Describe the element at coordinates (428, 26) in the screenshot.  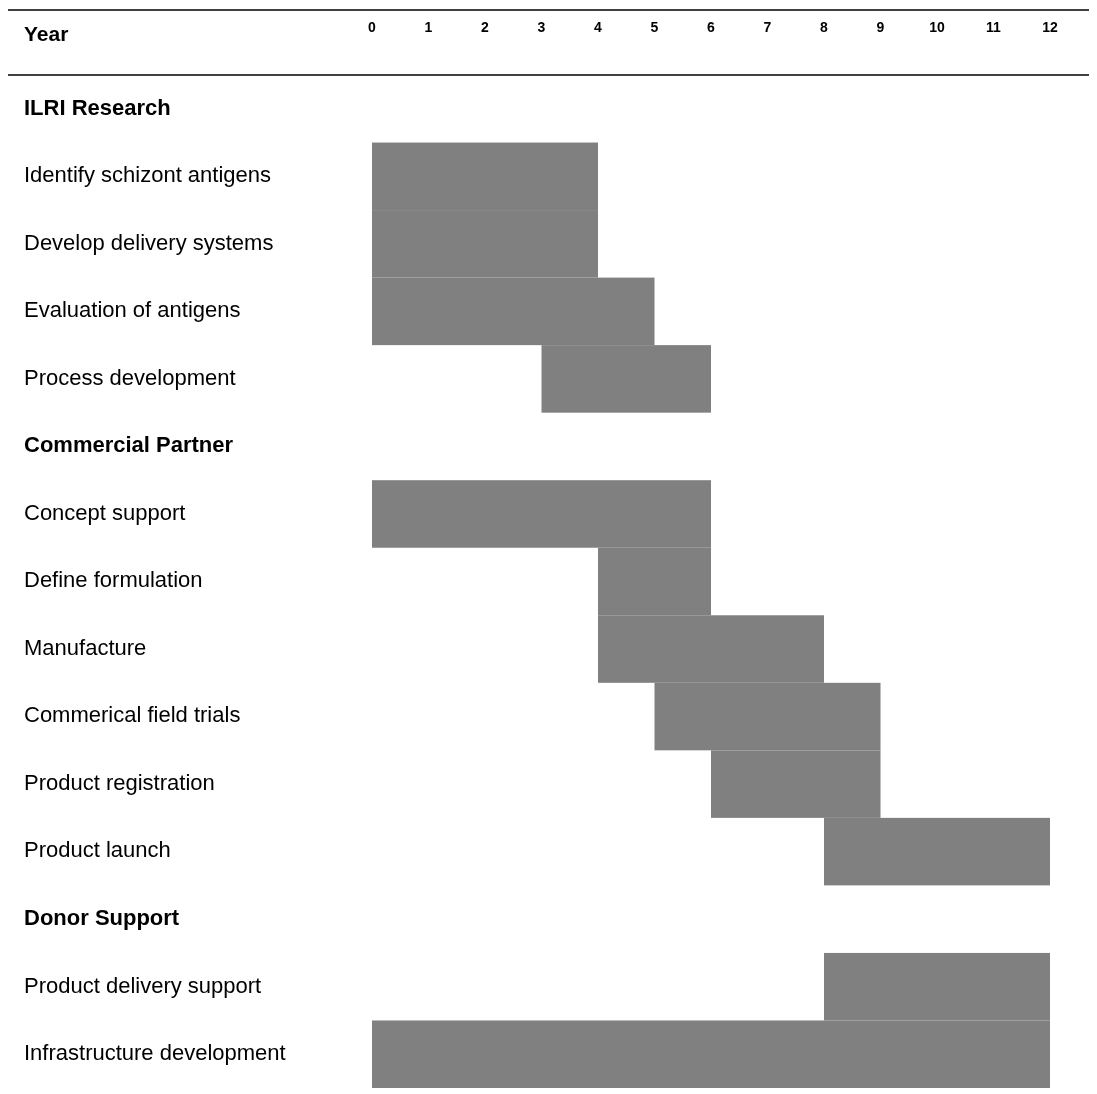
I see `x-tick-label: 1` at that location.